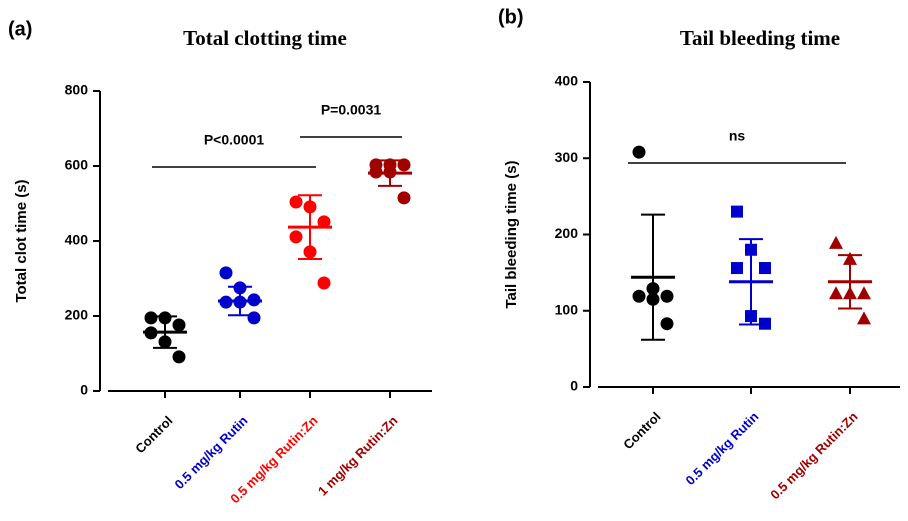 This screenshot has width=908, height=521. Describe the element at coordinates (511, 17) in the screenshot. I see `panel-label: (b)` at that location.